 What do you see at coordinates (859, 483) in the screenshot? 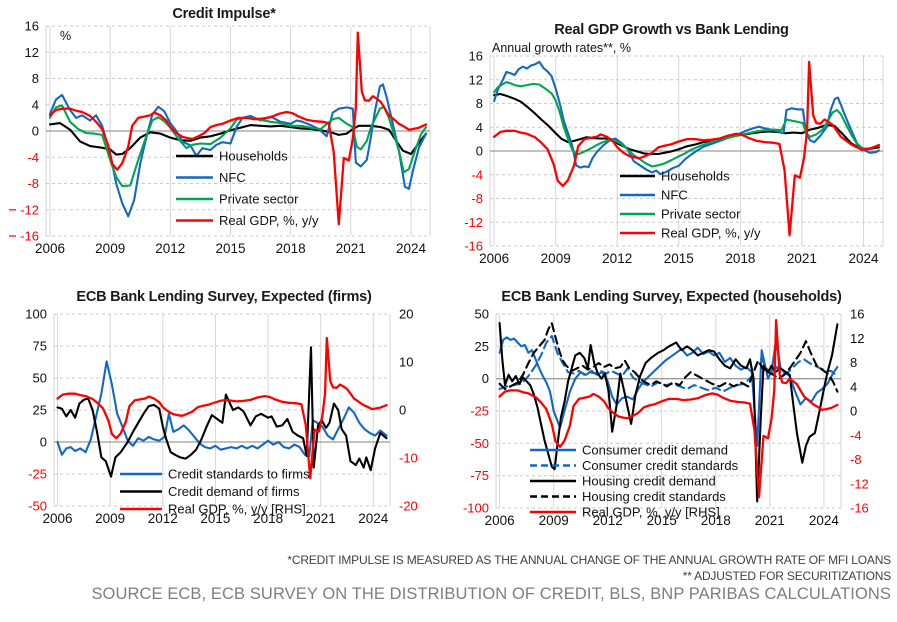
I see `svg-text: -12` at bounding box center [859, 483].